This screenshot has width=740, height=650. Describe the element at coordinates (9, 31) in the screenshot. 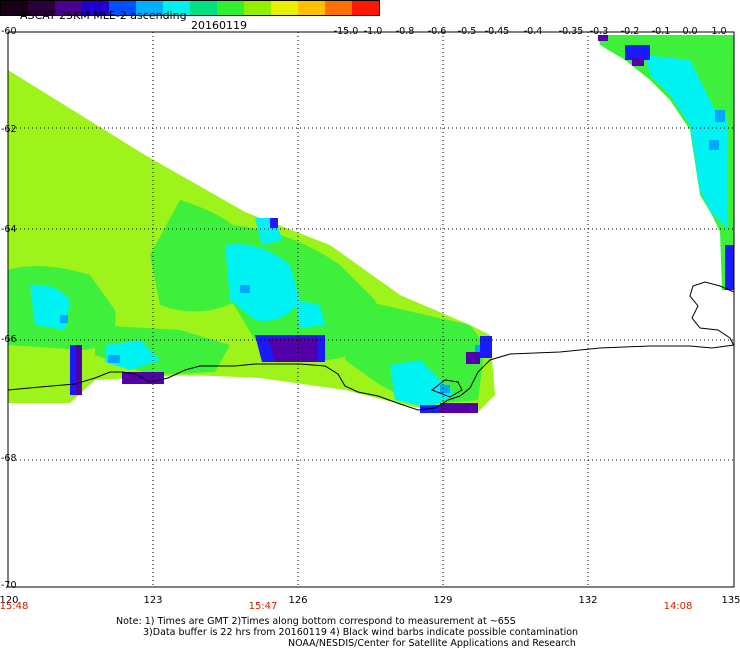

I see `lat-label: -60` at that location.